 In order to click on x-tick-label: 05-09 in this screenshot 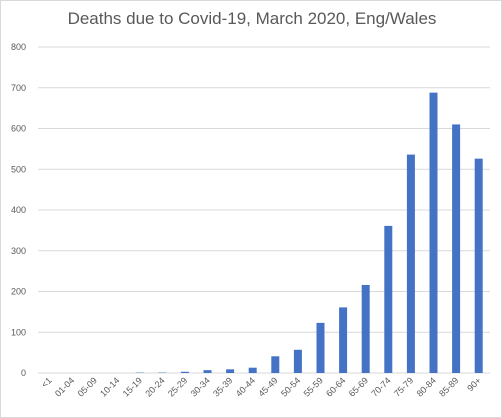, I will do `click(87, 386)`.